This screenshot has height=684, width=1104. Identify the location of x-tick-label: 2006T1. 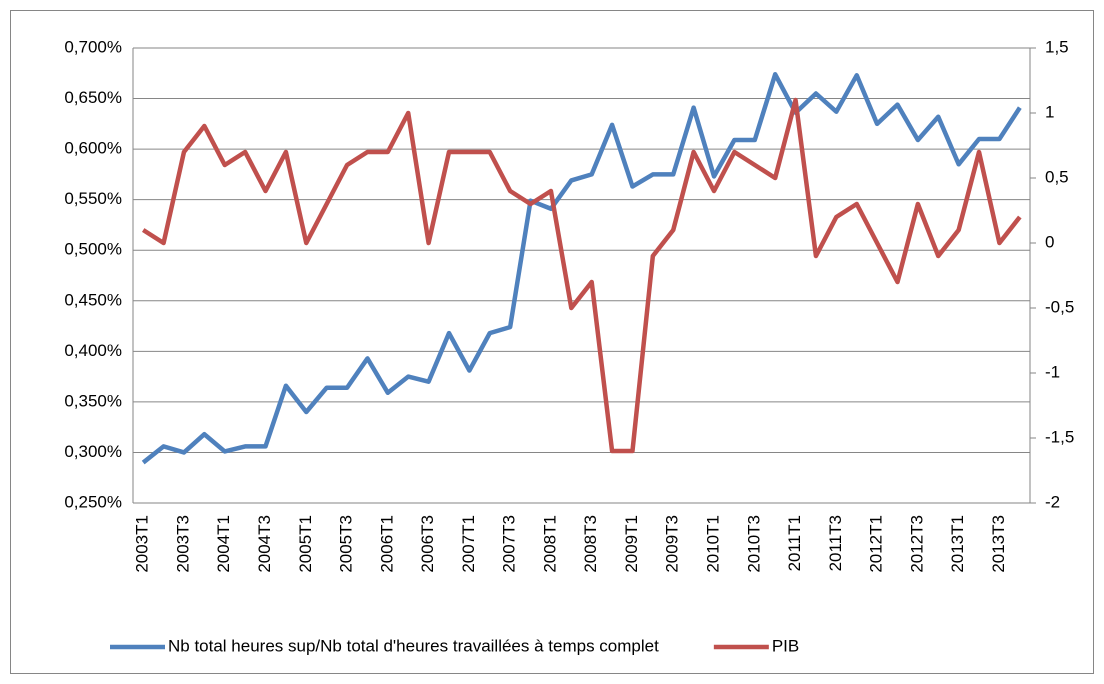
(386, 544).